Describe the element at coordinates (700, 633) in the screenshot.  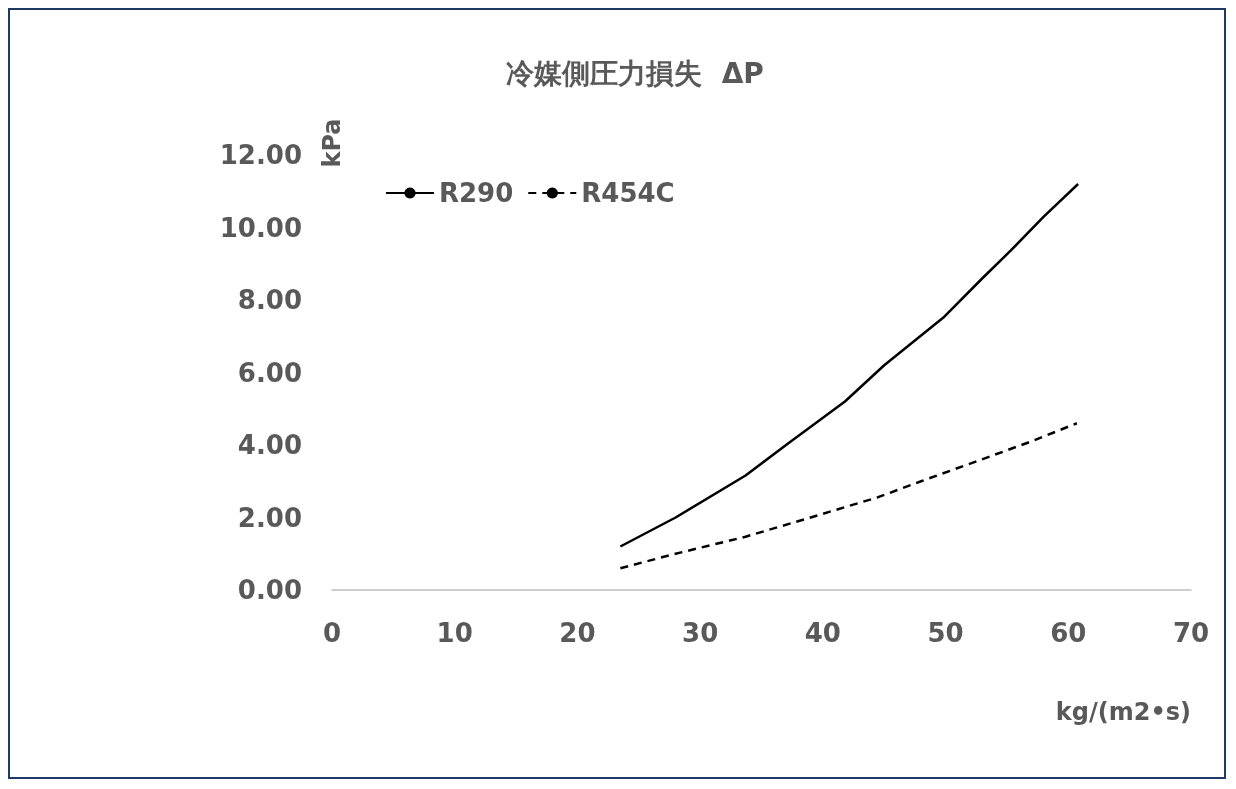
I see `x-tick-label: 30` at that location.